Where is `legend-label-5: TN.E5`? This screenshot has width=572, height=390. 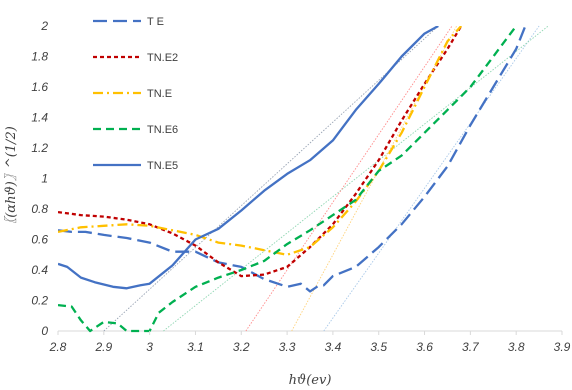
legend-label-5: TN.E5 is located at coordinates (162, 166).